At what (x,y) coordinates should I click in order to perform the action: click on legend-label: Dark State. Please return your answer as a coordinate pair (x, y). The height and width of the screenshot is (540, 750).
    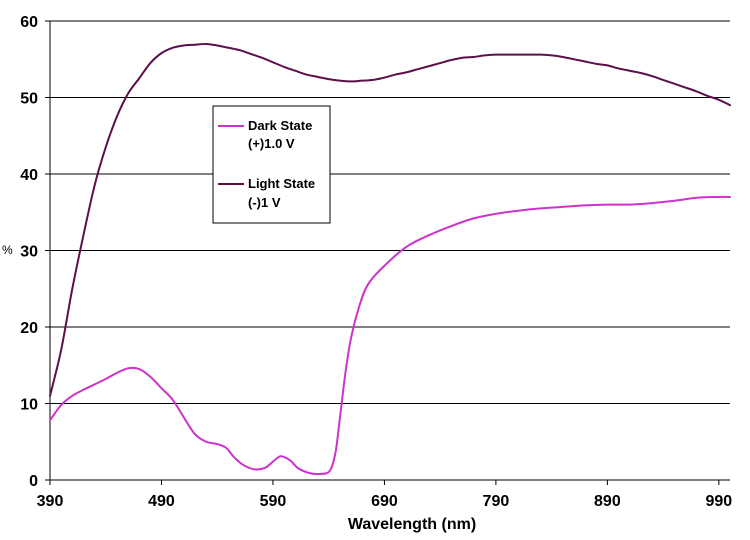
    Looking at the image, I should click on (280, 125).